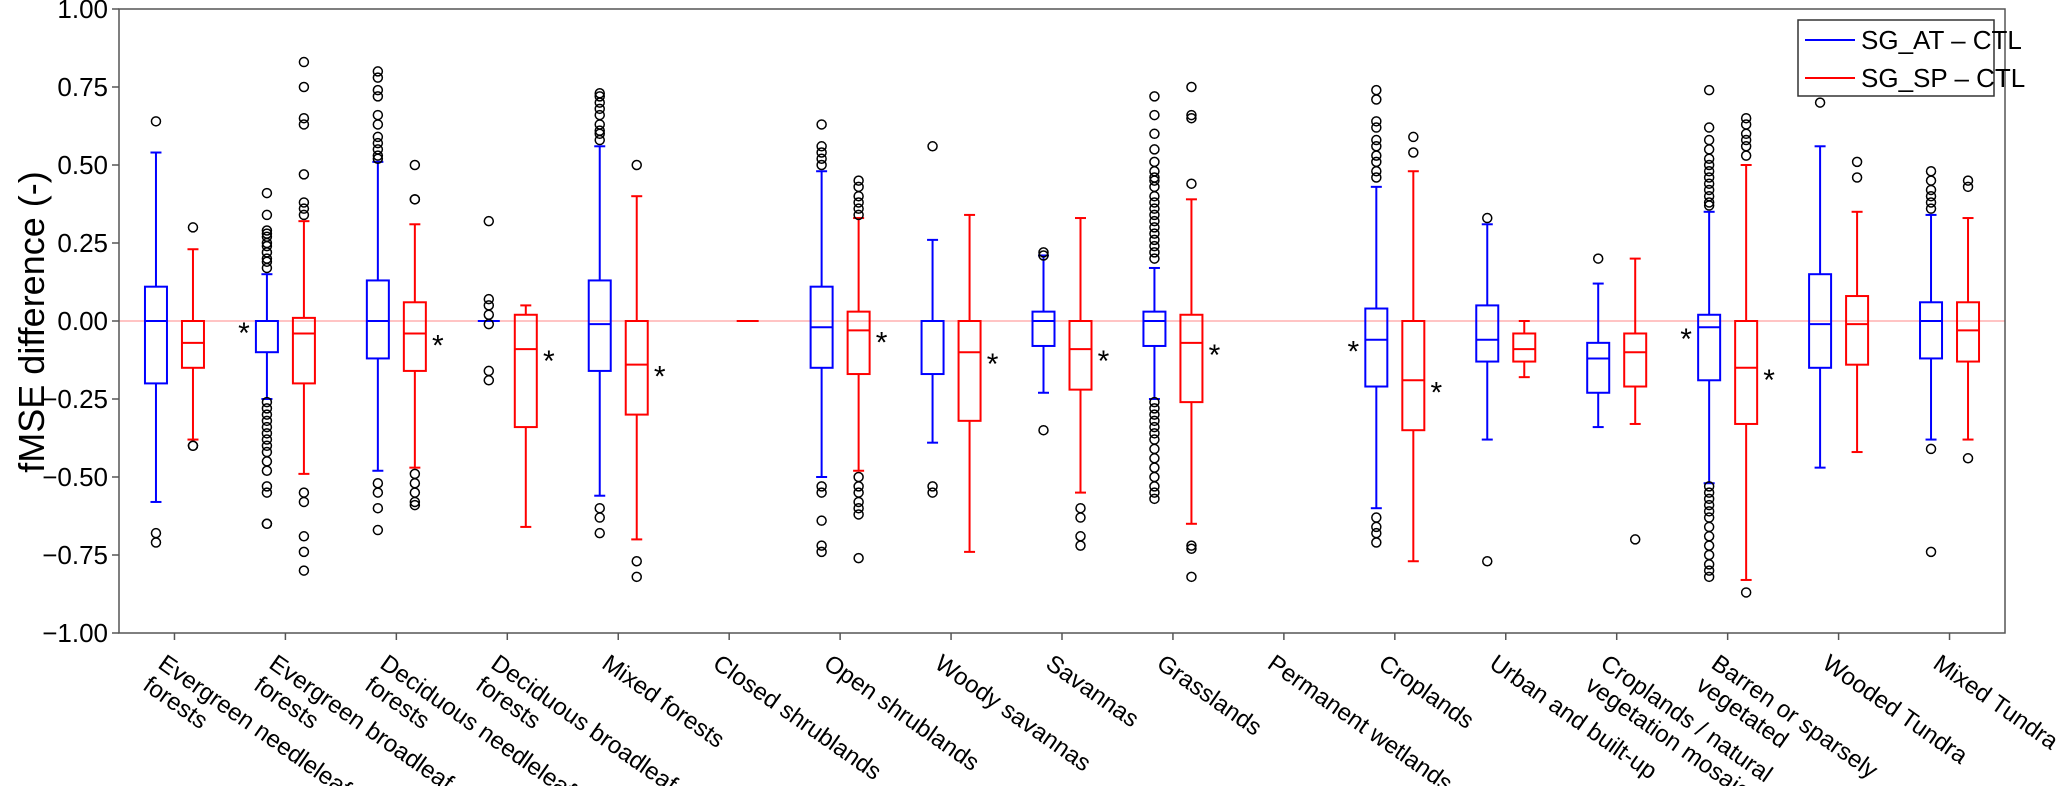  What do you see at coordinates (82, 12) in the screenshot?
I see `y-tick-label: 1.00` at bounding box center [82, 12].